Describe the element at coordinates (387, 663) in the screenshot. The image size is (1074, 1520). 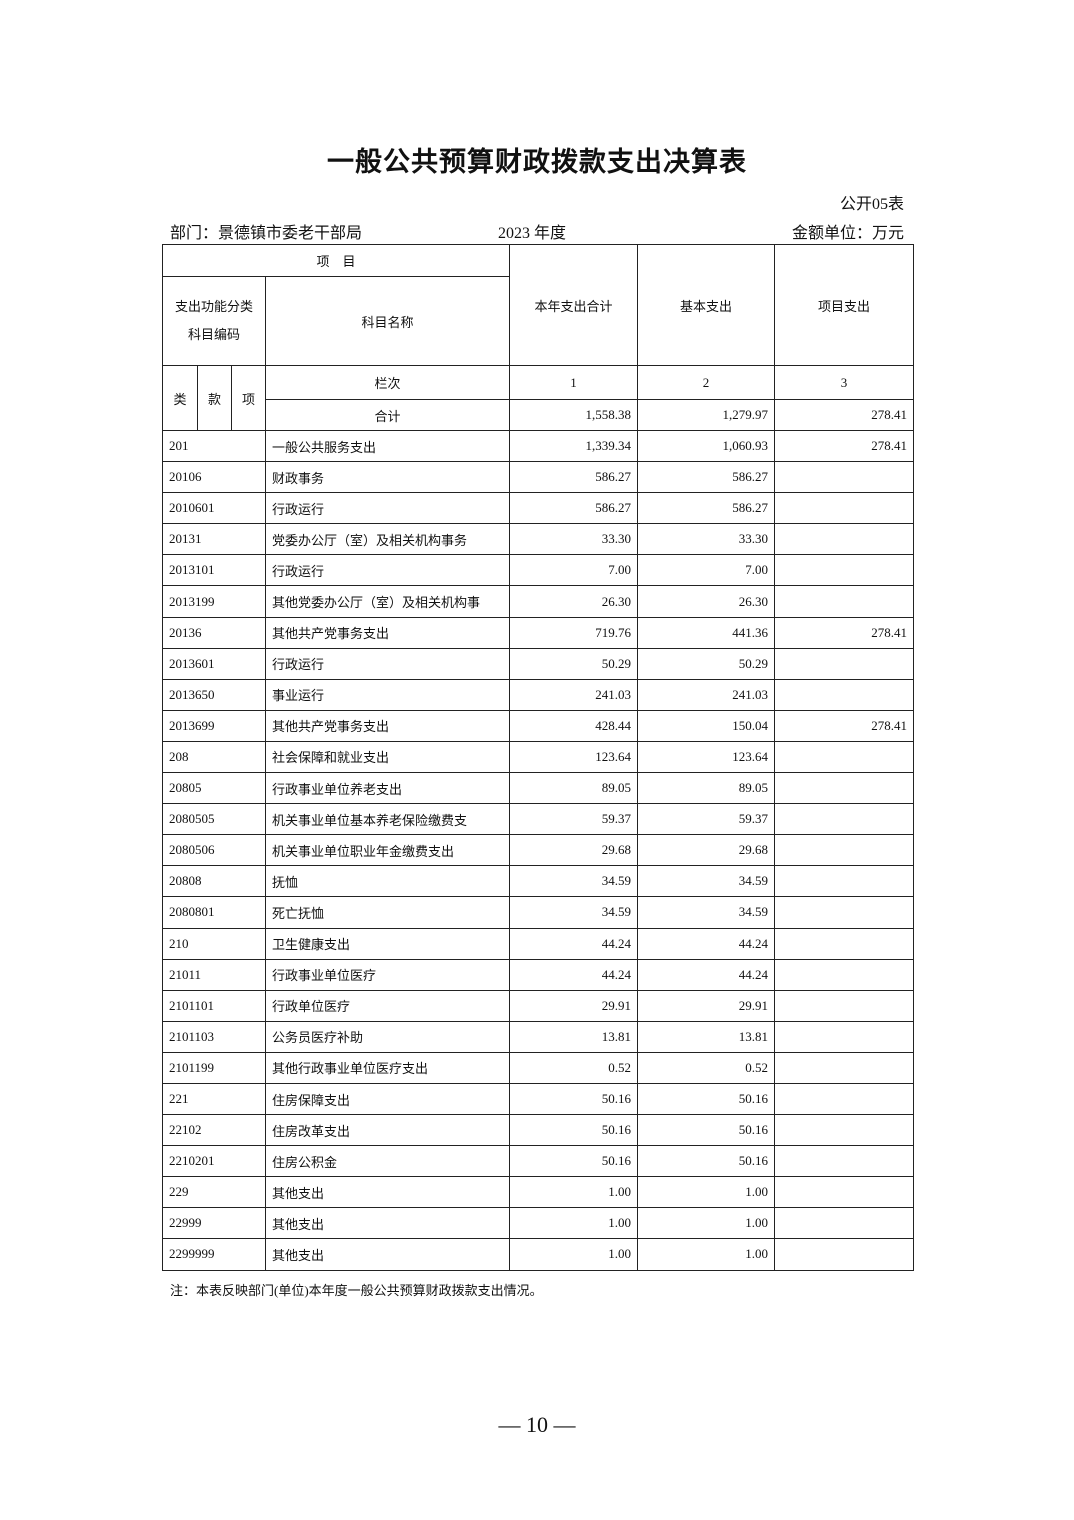
I see `row-name: 行政运行` at that location.